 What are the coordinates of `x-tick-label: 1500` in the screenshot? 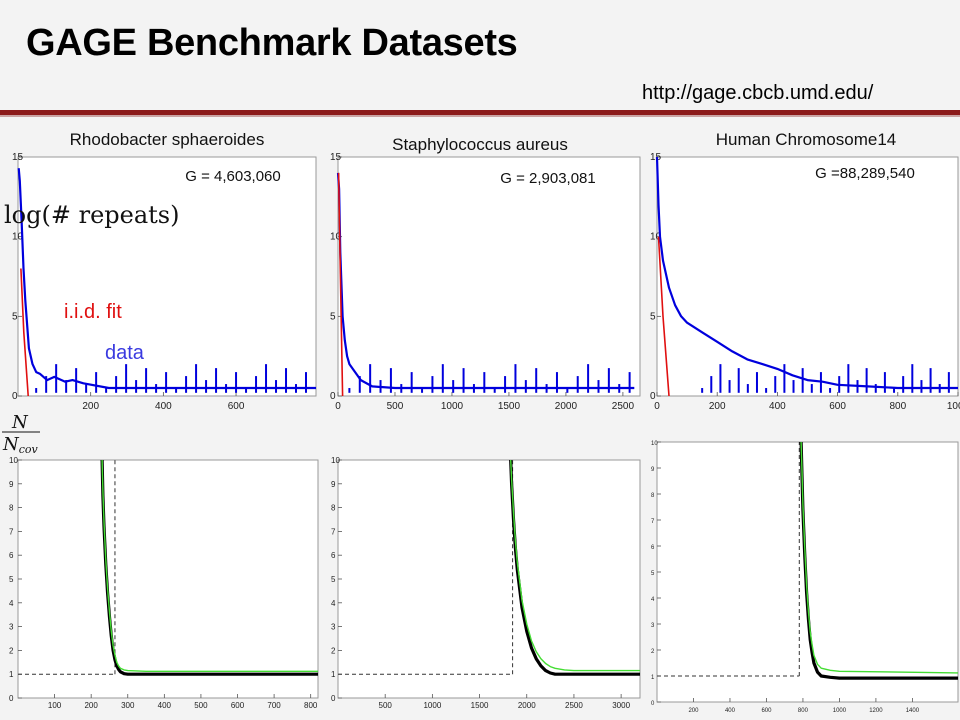 It's located at (480, 705).